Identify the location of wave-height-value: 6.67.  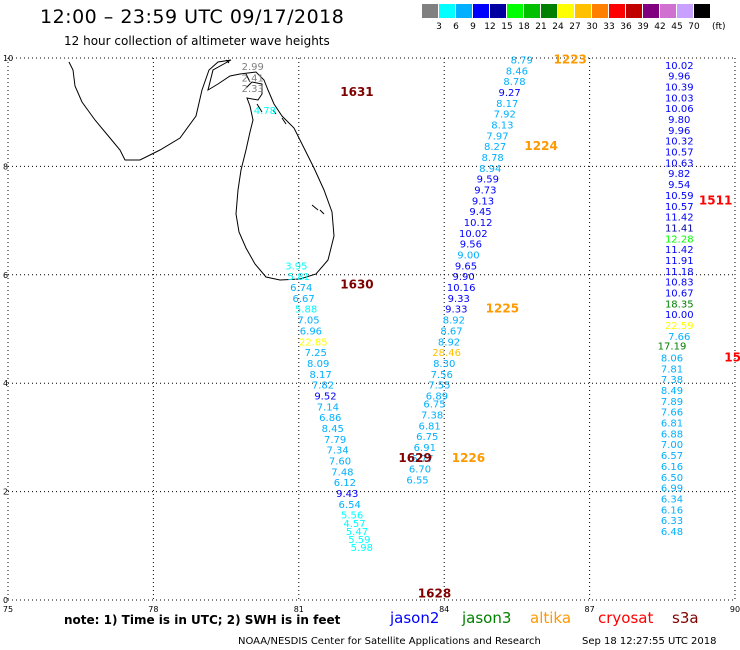
(304, 299).